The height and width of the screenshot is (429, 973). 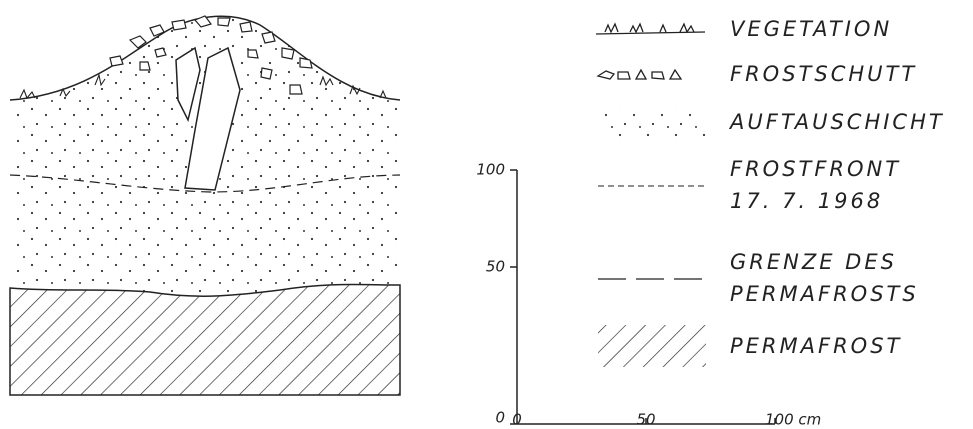 What do you see at coordinates (823, 74) in the screenshot?
I see `legend-label: FROSTSCHUTT` at bounding box center [823, 74].